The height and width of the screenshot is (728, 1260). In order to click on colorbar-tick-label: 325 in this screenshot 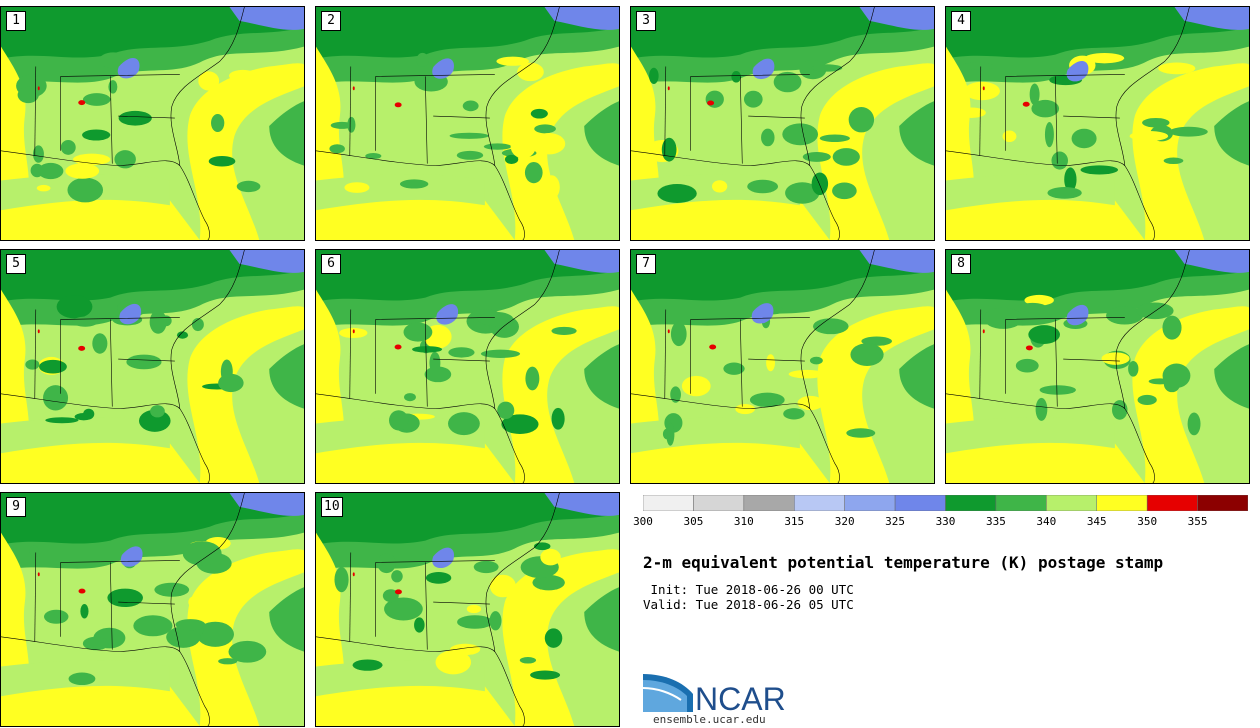, I will do `click(895, 521)`.